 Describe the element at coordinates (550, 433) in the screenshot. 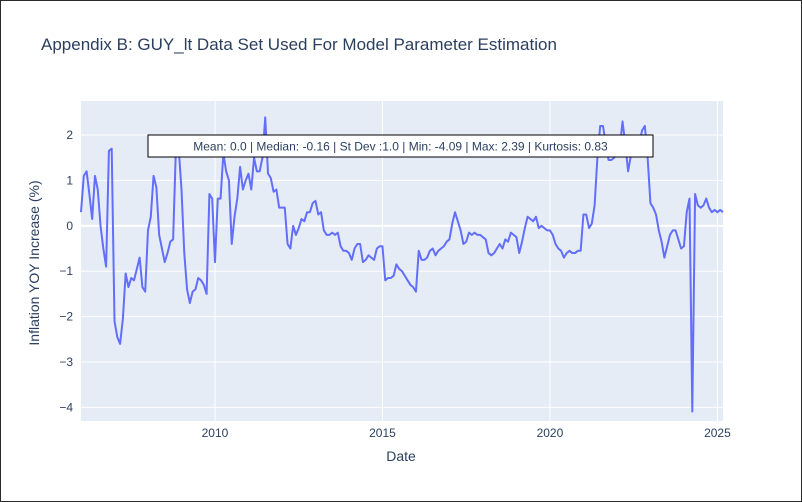

I see `x-tick-label: 2020` at that location.